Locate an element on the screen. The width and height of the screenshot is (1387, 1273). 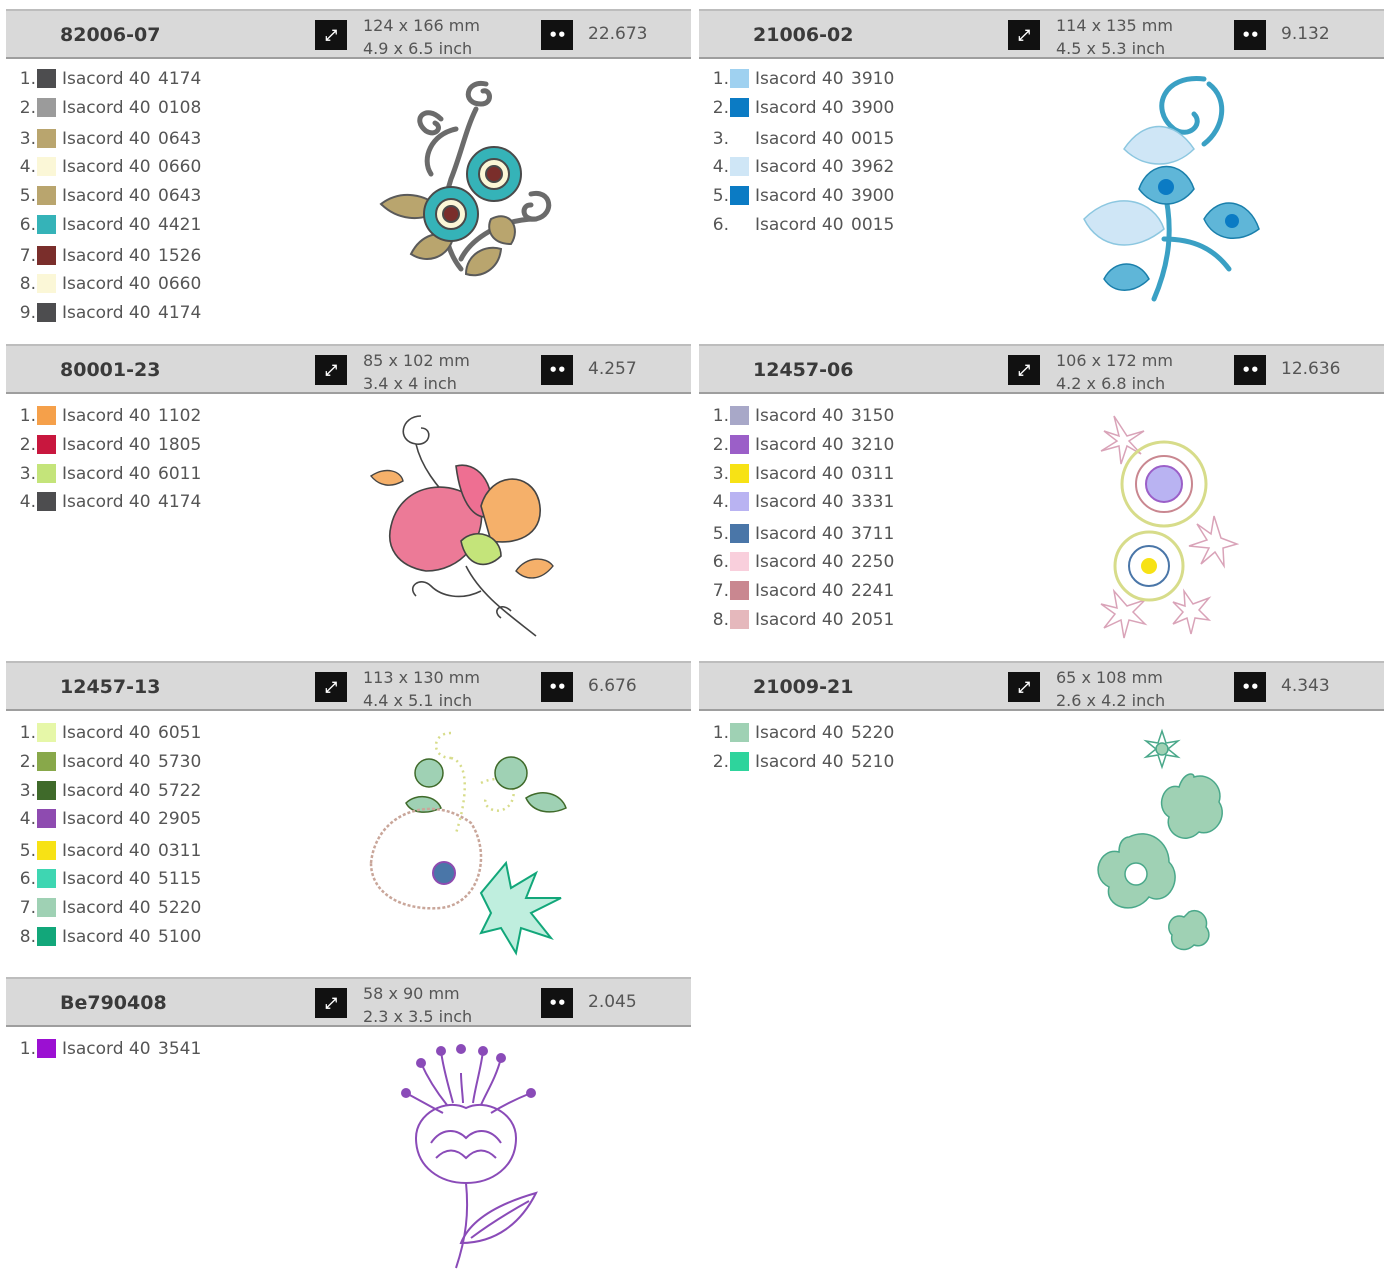
thread-code: 6011 is located at coordinates (180, 474).